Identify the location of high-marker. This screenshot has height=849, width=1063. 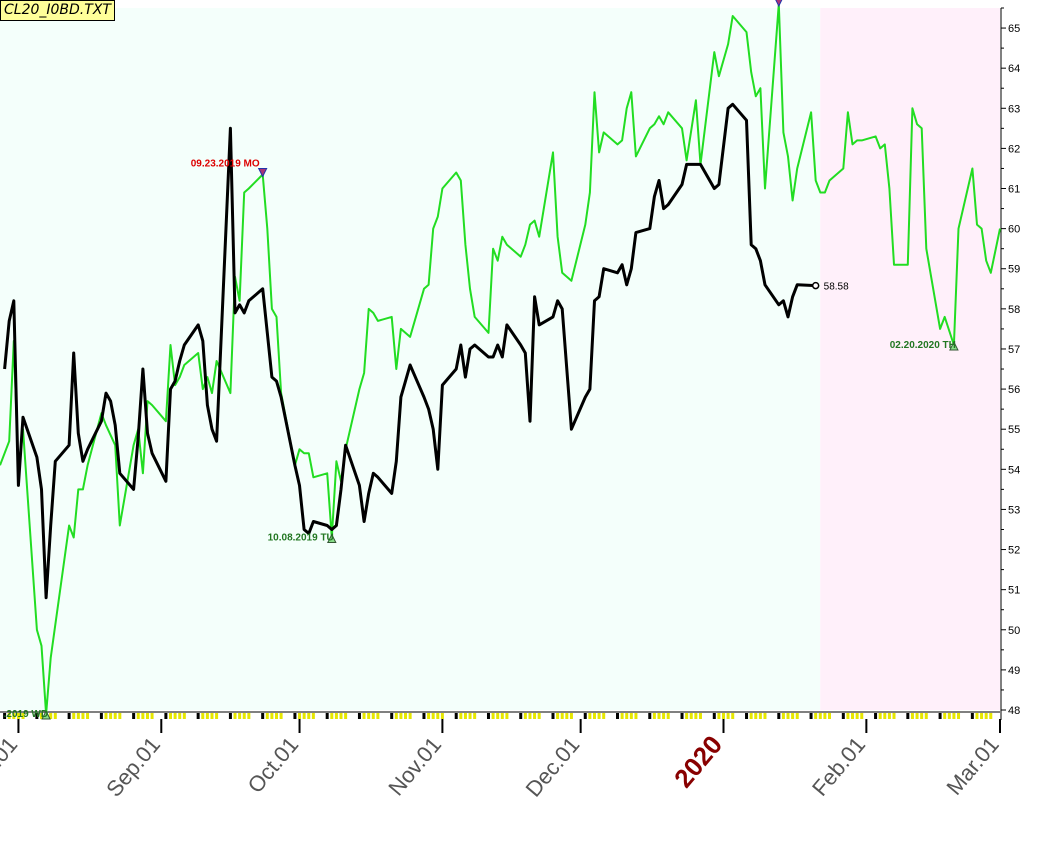
(262, 172).